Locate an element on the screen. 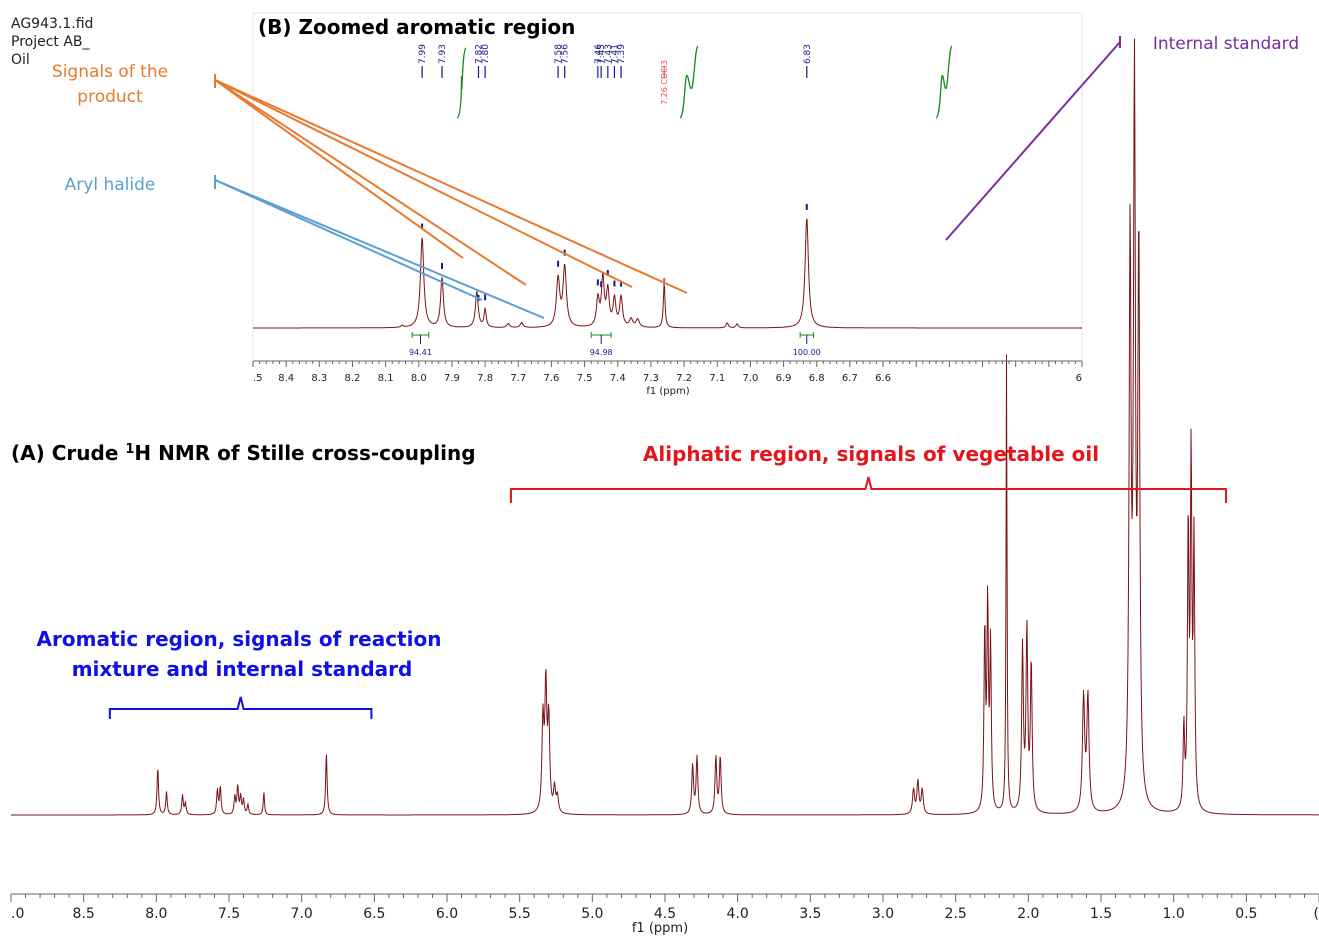 This screenshot has height=936, width=1319. x-tick-label-b: 7.5 is located at coordinates (585, 378).